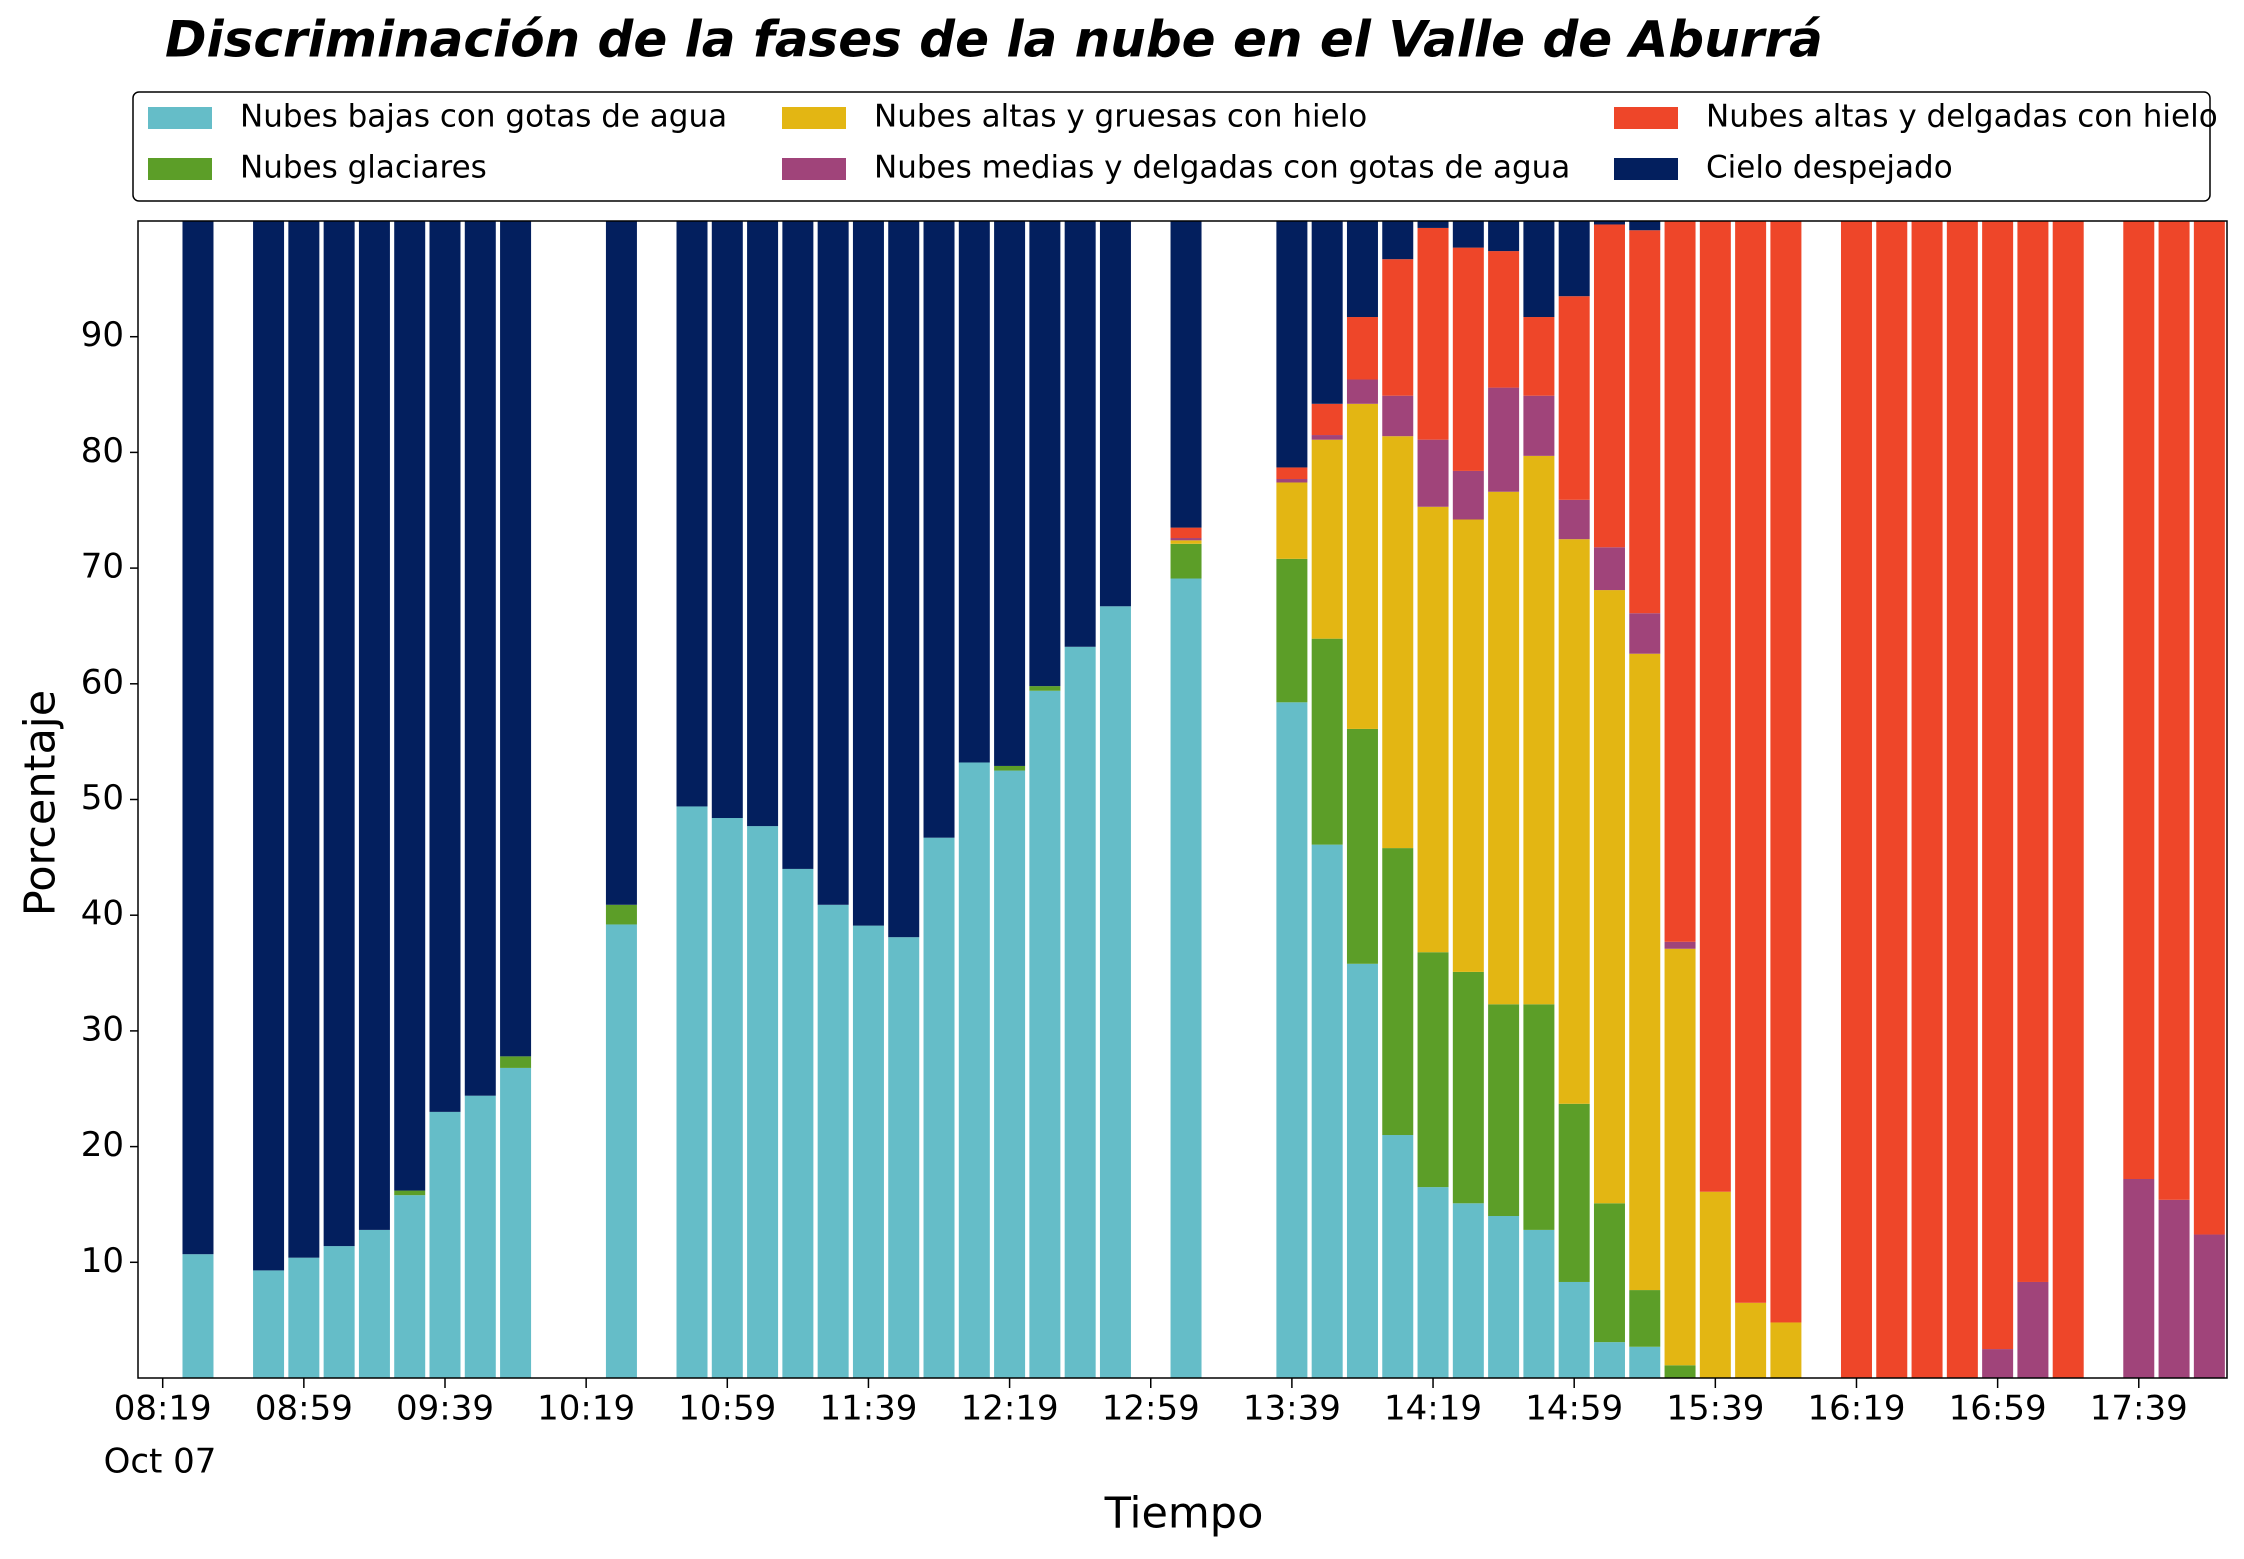 The height and width of the screenshot is (1559, 2244). I want to click on y-tick-label: 10, so click(102, 1261).